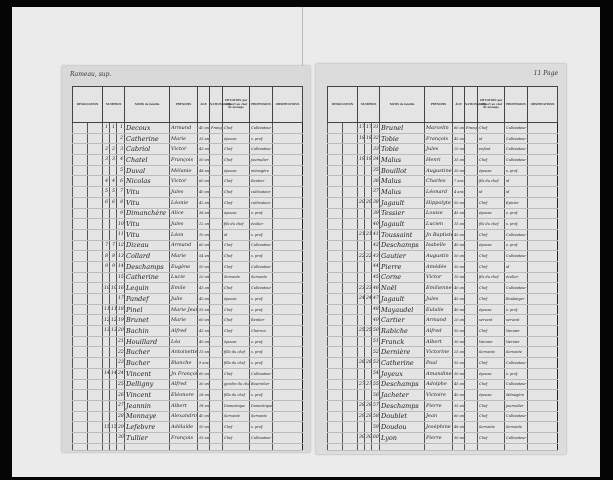 The height and width of the screenshot is (480, 613). Describe the element at coordinates (120, 427) in the screenshot. I see `individual-number-cell: 29` at that location.